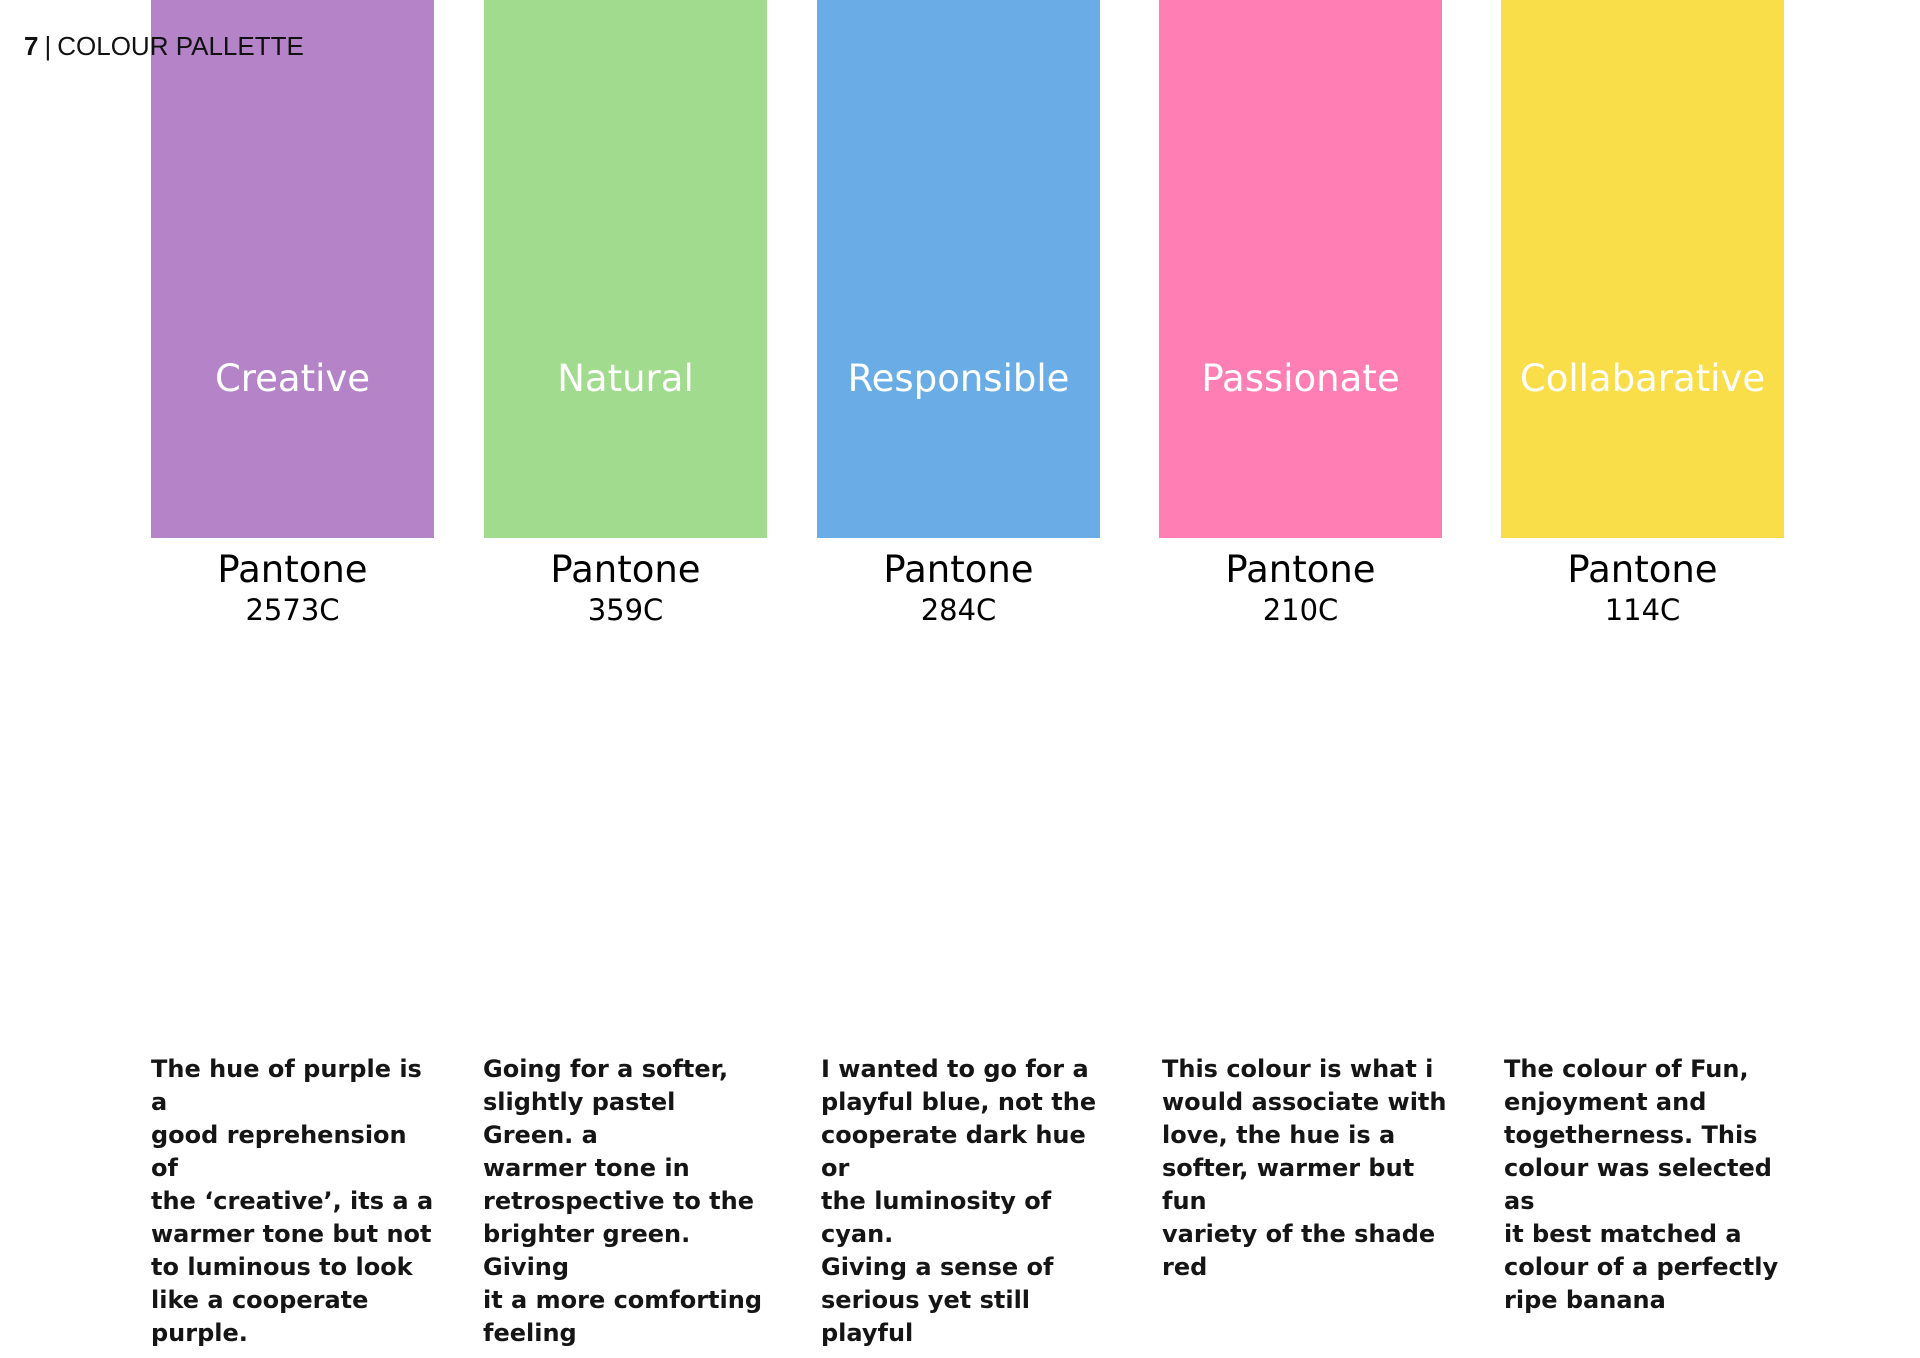 Image resolution: width=1920 pixels, height=1358 pixels. I want to click on pantone-code: 284C, so click(958, 610).